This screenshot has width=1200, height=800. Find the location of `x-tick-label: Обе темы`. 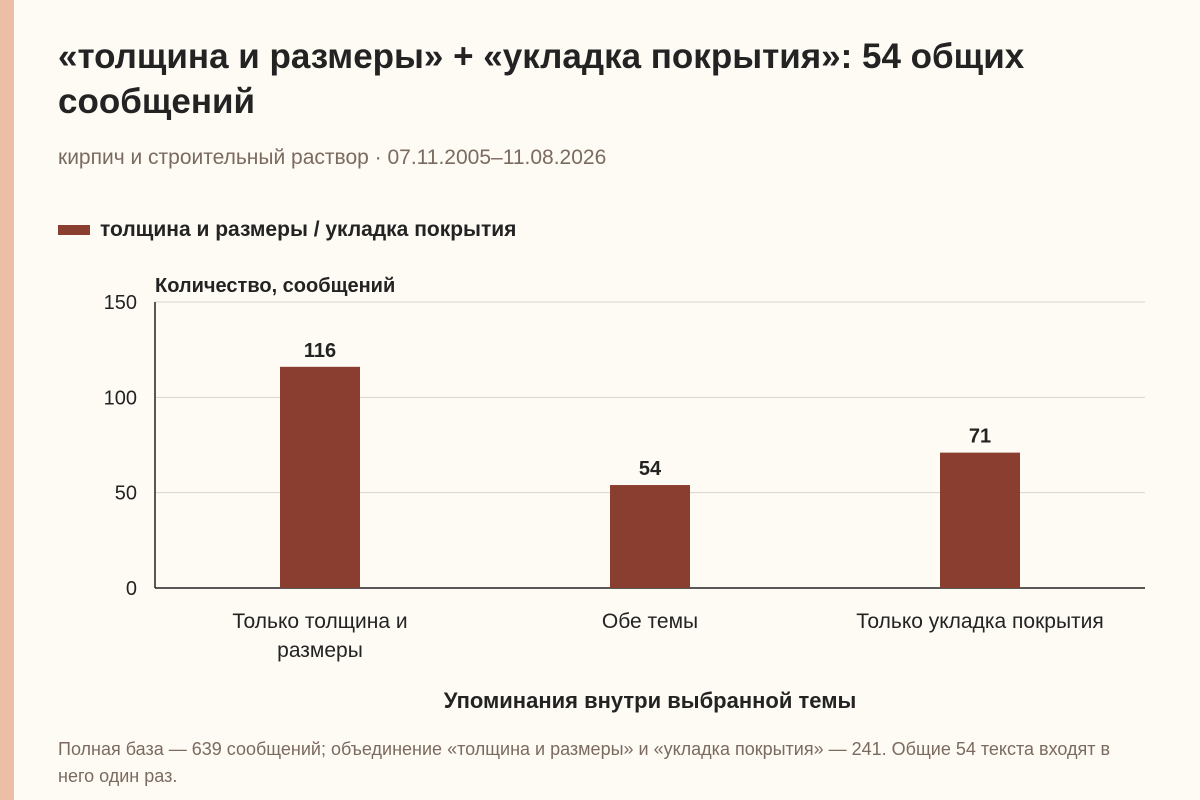

x-tick-label: Обе темы is located at coordinates (650, 621).